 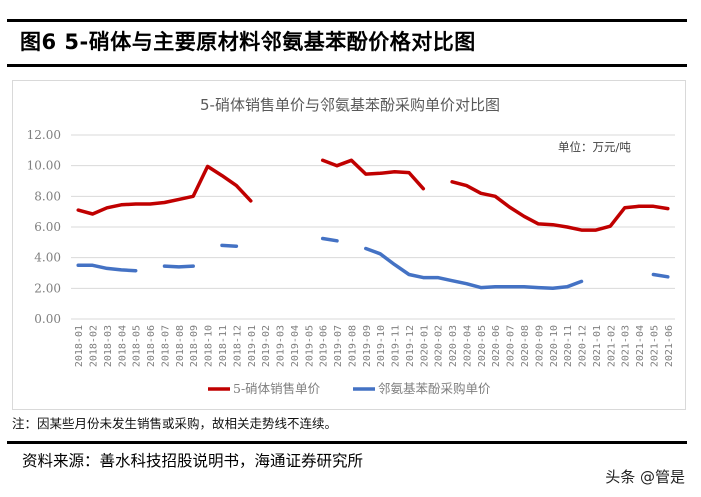 What do you see at coordinates (137, 346) in the screenshot?
I see `x-tick-label: 2018-05` at bounding box center [137, 346].